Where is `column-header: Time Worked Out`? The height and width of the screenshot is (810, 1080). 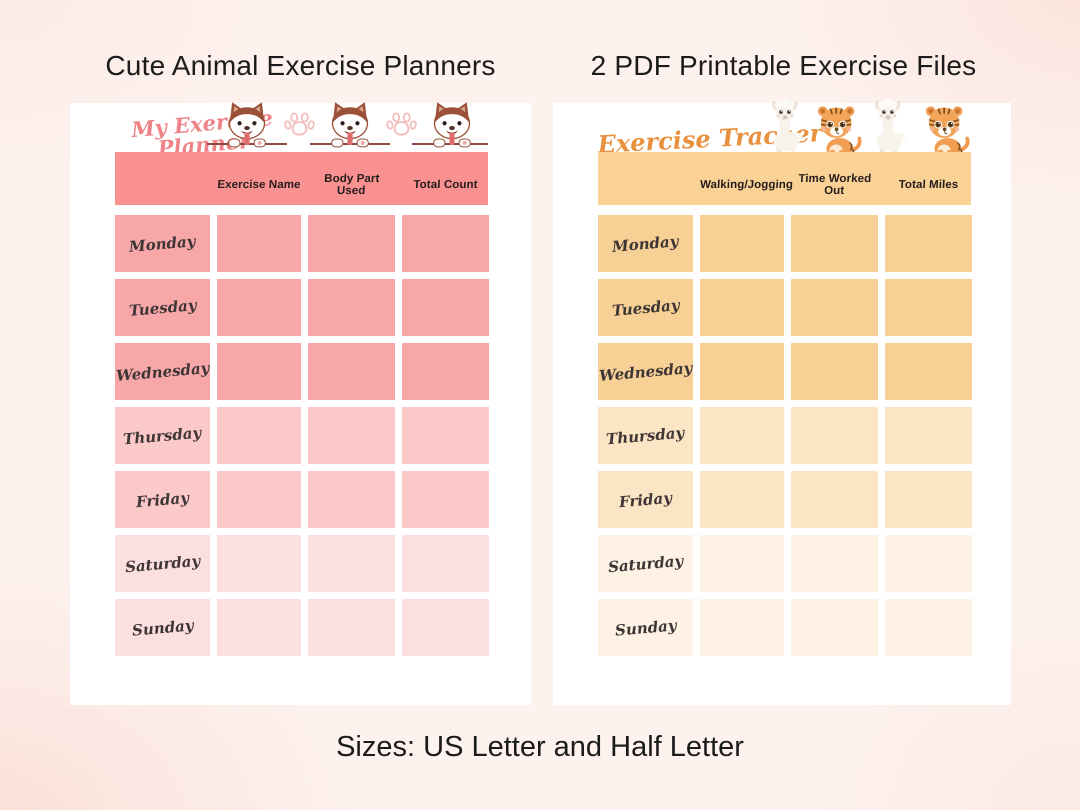
column-header: Time Worked Out is located at coordinates (835, 184).